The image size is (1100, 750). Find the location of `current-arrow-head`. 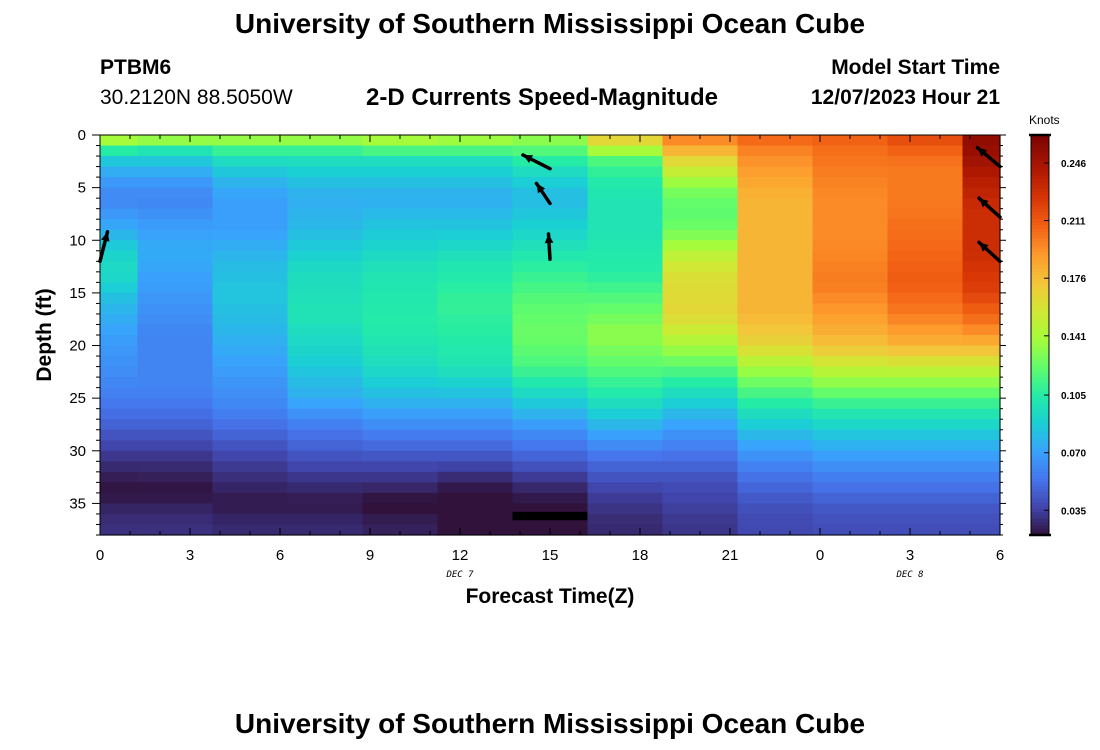

current-arrow-head is located at coordinates (984, 247).